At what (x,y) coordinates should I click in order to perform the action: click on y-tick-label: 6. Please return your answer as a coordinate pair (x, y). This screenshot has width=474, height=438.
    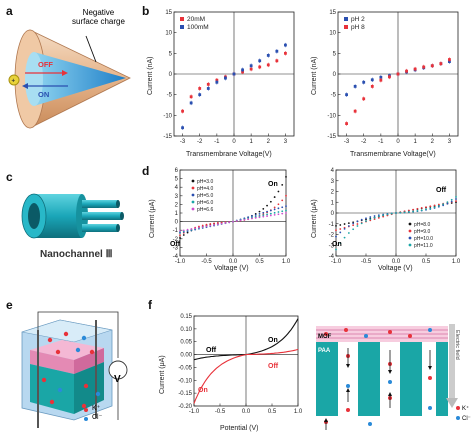
    Looking at the image, I should click on (177, 171).